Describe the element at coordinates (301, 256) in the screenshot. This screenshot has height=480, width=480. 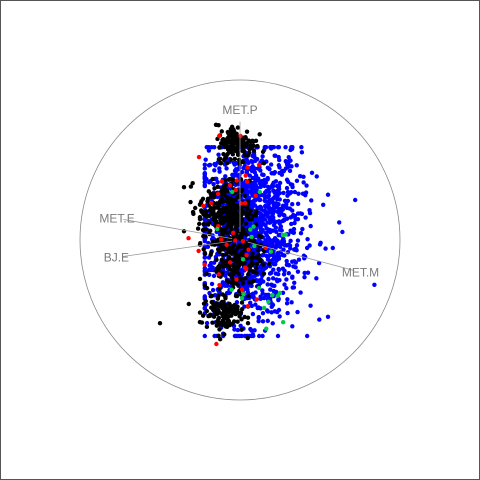
I see `anchor-line-met-m` at that location.